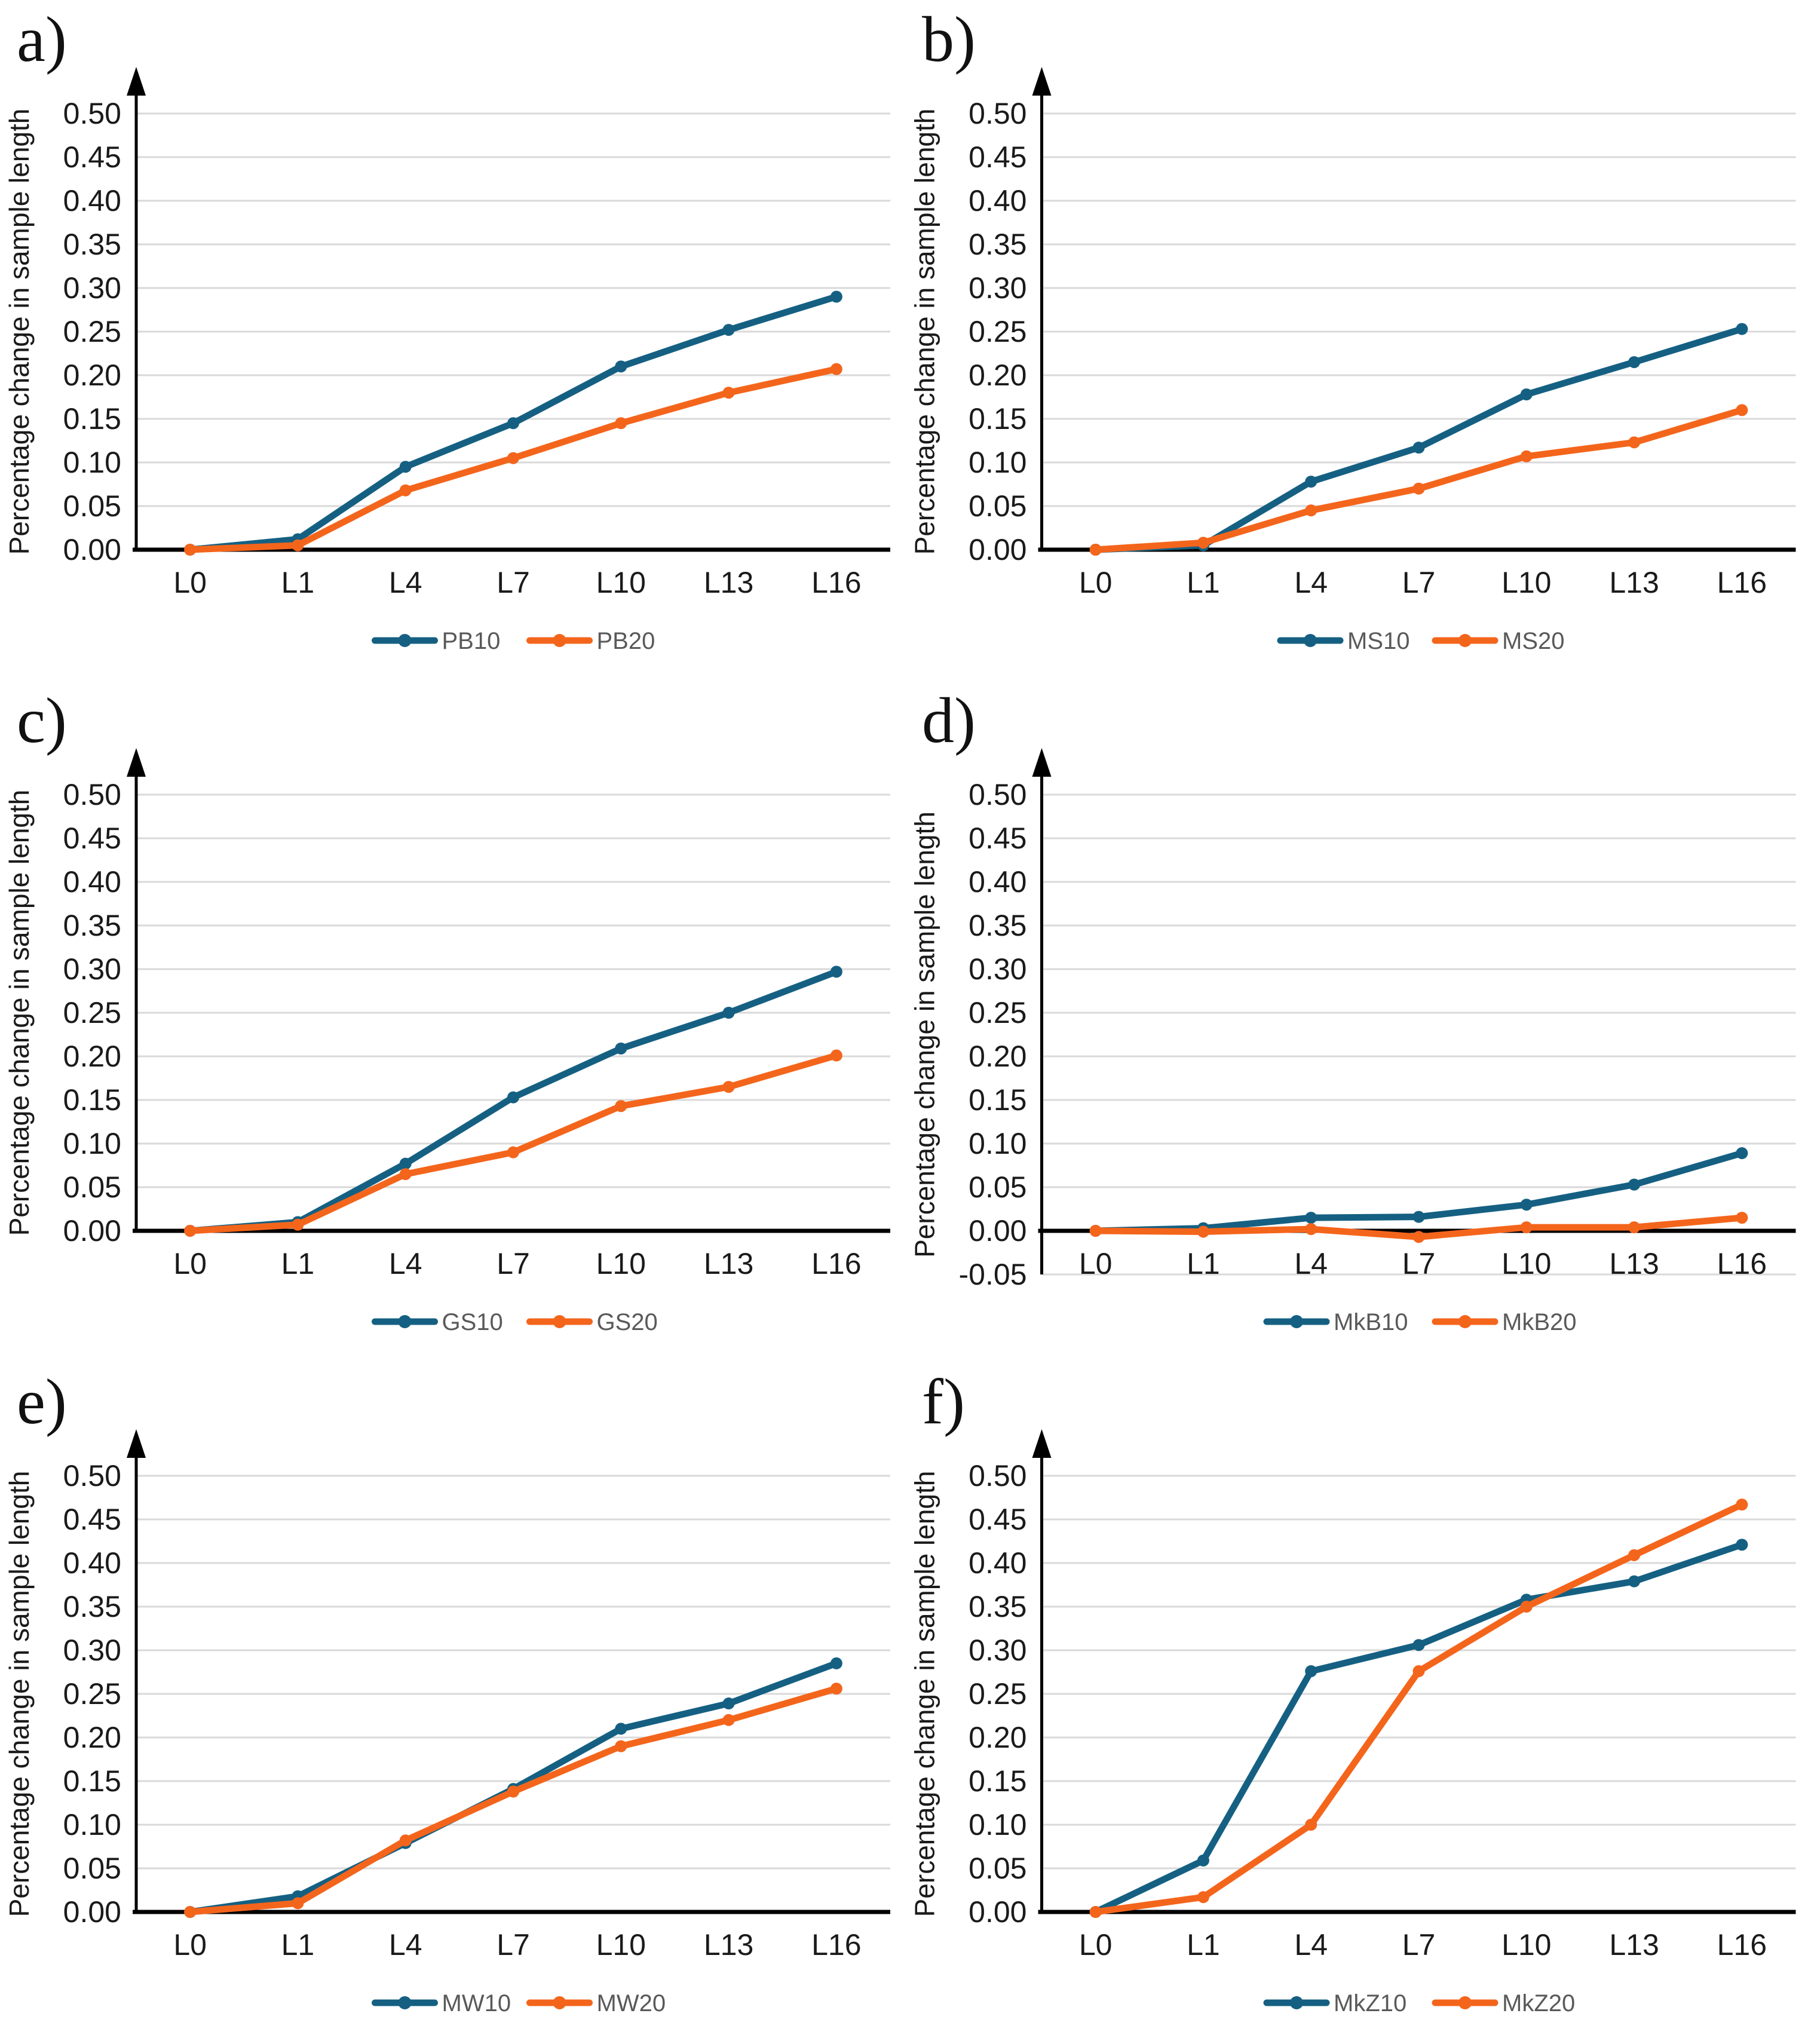  Describe the element at coordinates (1371, 1322) in the screenshot. I see `svg-text: MkB10` at that location.